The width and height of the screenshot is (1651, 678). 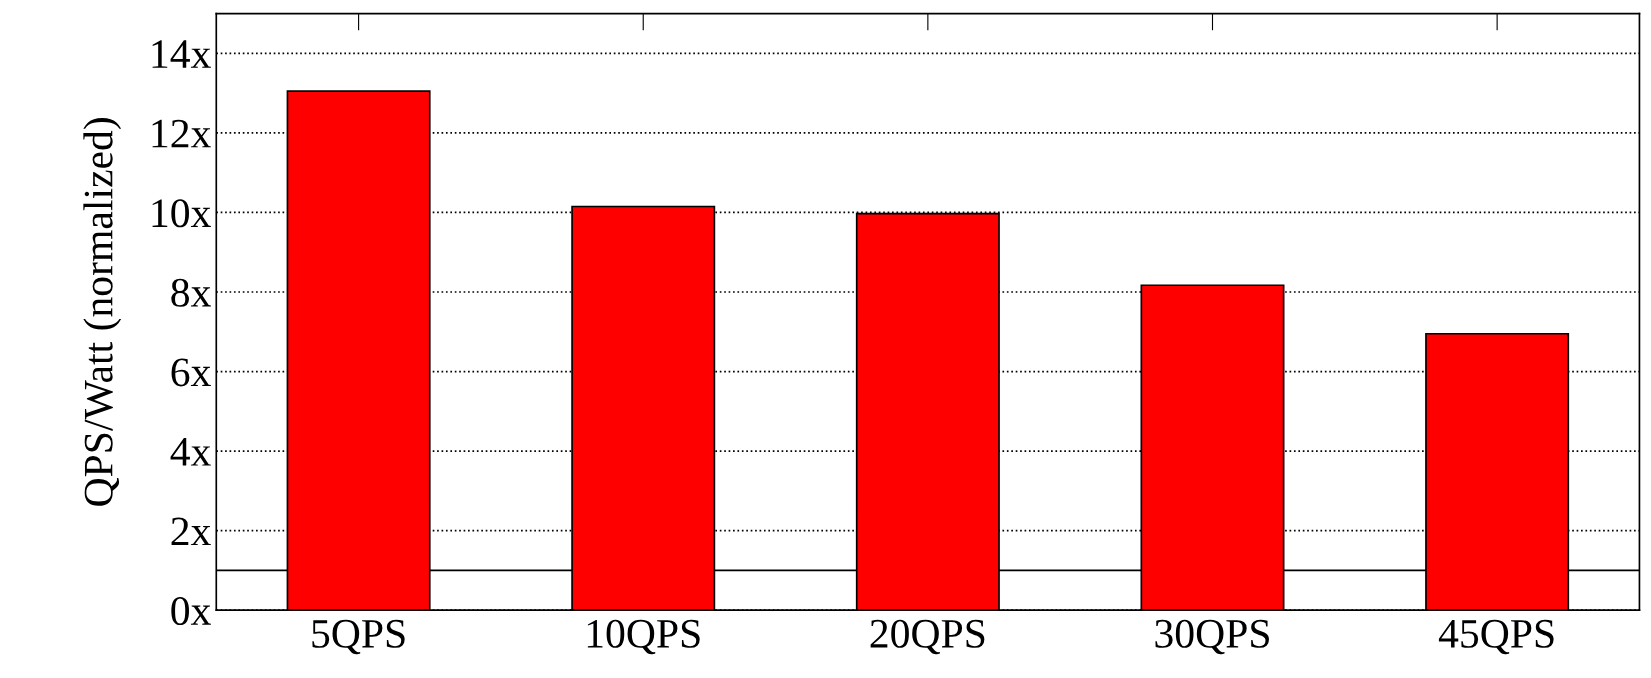 What do you see at coordinates (1496, 637) in the screenshot?
I see `x-tick-label: 45QPS` at bounding box center [1496, 637].